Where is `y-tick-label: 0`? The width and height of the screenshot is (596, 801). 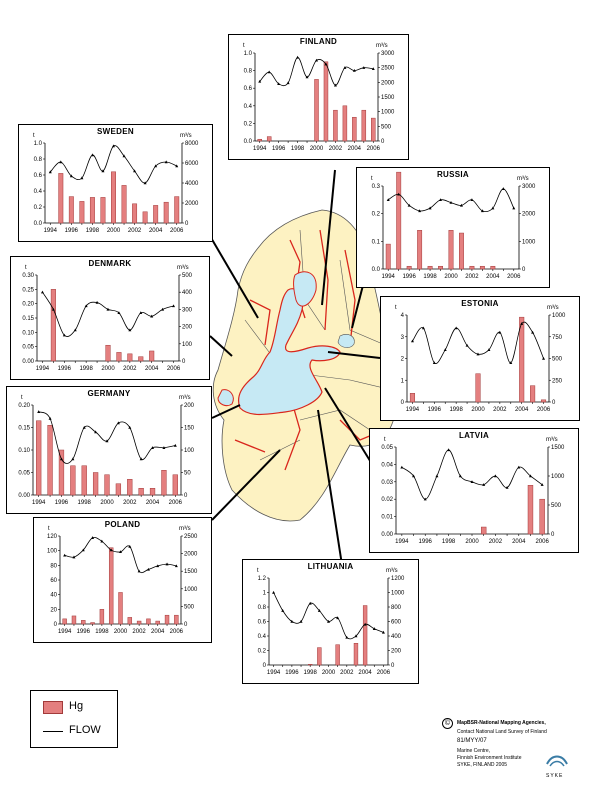
y-tick-label: 0 is located at coordinates (403, 403).